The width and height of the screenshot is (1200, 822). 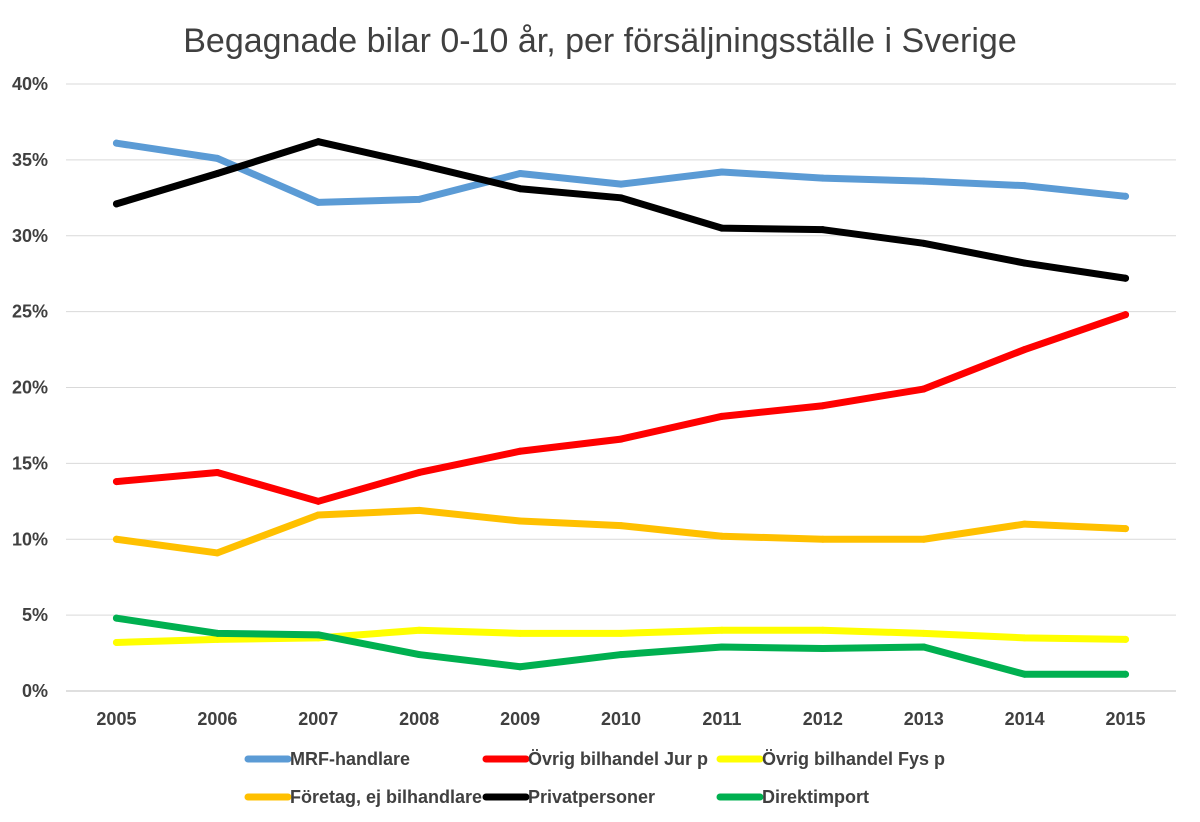 What do you see at coordinates (30, 236) in the screenshot?
I see `y-tick-label: 30%` at bounding box center [30, 236].